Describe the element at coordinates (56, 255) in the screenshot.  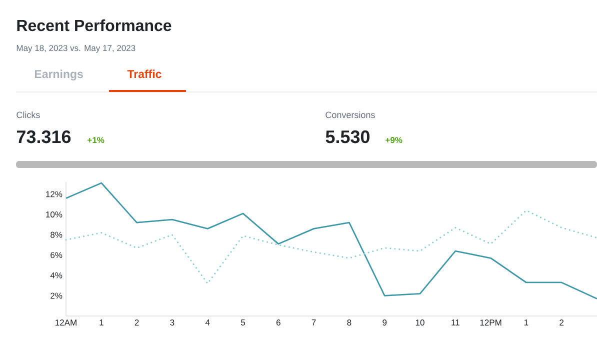
I see `y-tick-label: 6%` at that location.